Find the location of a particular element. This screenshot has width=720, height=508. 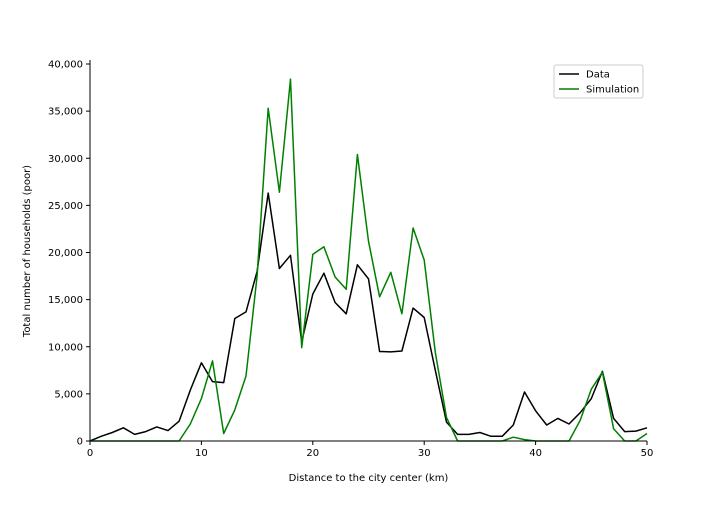

x-tick-label: 40 is located at coordinates (535, 453).